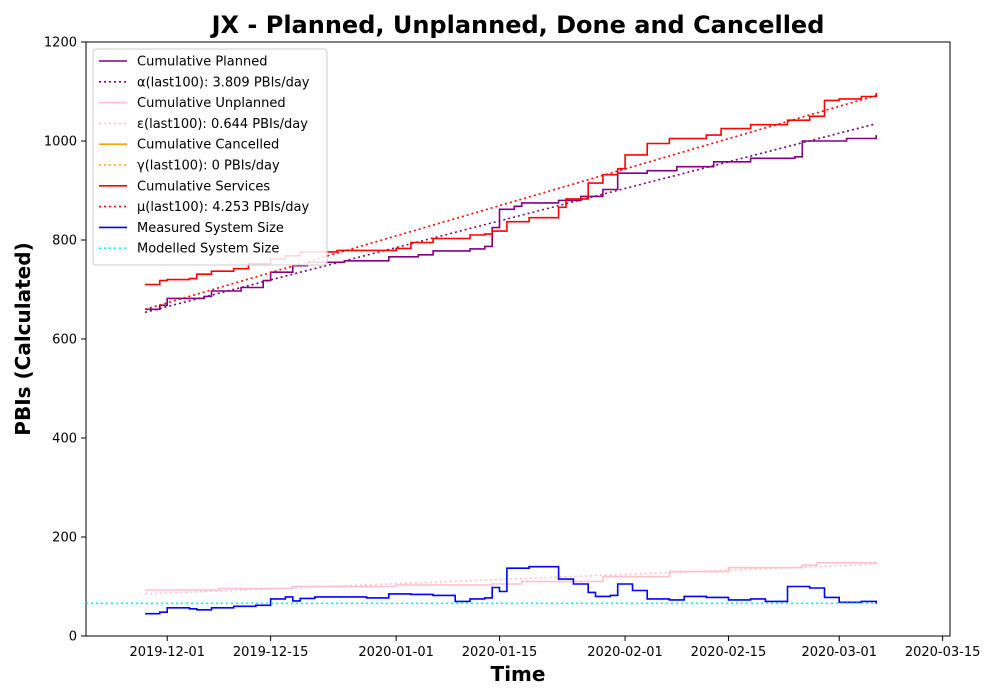 The height and width of the screenshot is (700, 1000). What do you see at coordinates (203, 186) in the screenshot?
I see `legend-label: Cumulative Services` at bounding box center [203, 186].